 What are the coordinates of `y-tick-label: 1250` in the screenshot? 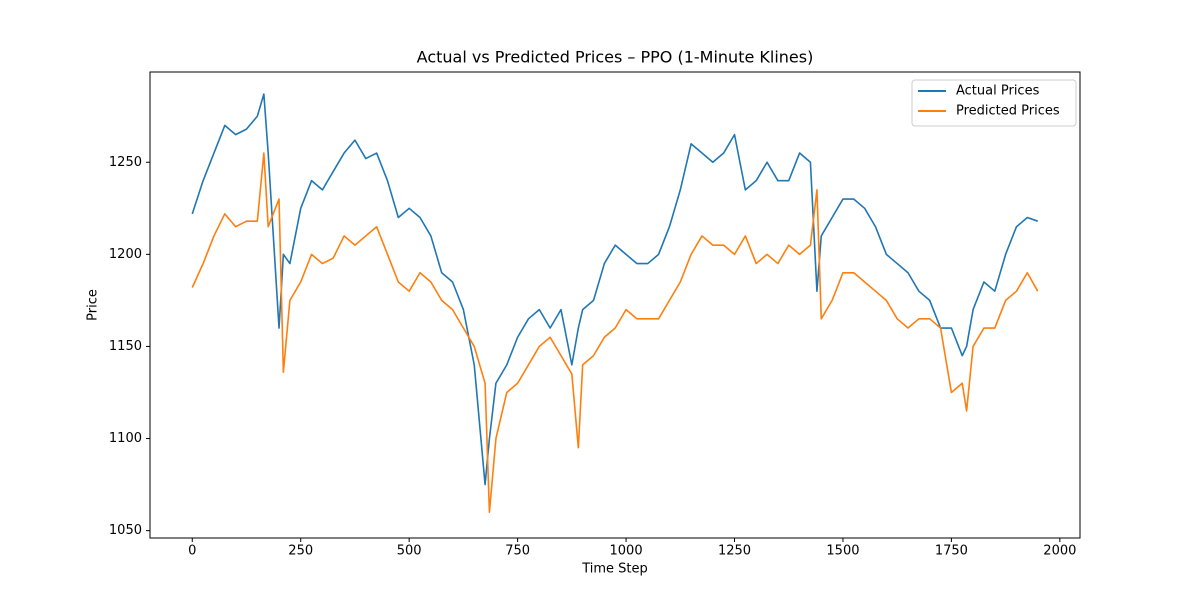 It's located at (125, 162).